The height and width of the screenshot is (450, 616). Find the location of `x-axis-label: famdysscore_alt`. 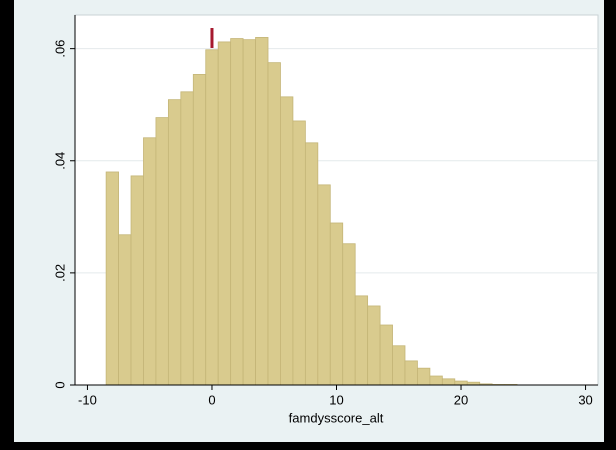

x-axis-label: famdysscore_alt is located at coordinates (336, 417).